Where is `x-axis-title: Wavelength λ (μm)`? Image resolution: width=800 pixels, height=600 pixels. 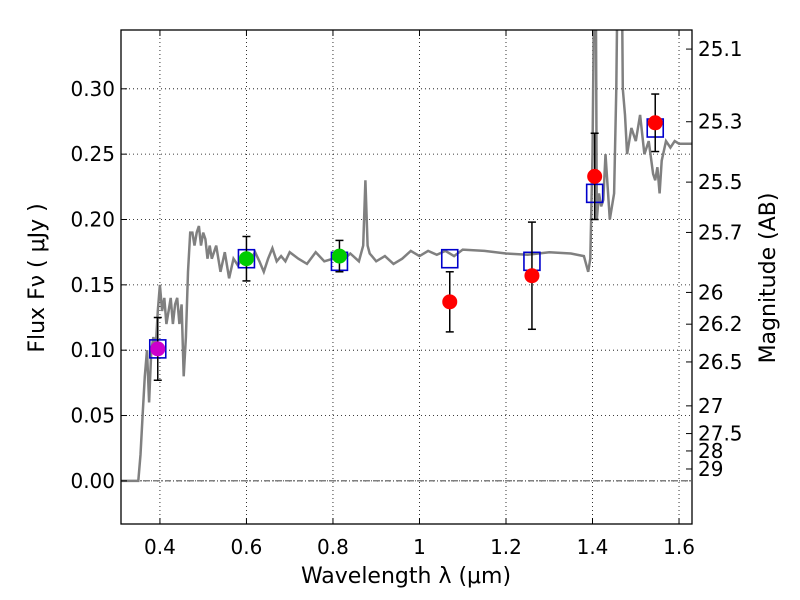
x-axis-title: Wavelength λ (μm) is located at coordinates (406, 576).